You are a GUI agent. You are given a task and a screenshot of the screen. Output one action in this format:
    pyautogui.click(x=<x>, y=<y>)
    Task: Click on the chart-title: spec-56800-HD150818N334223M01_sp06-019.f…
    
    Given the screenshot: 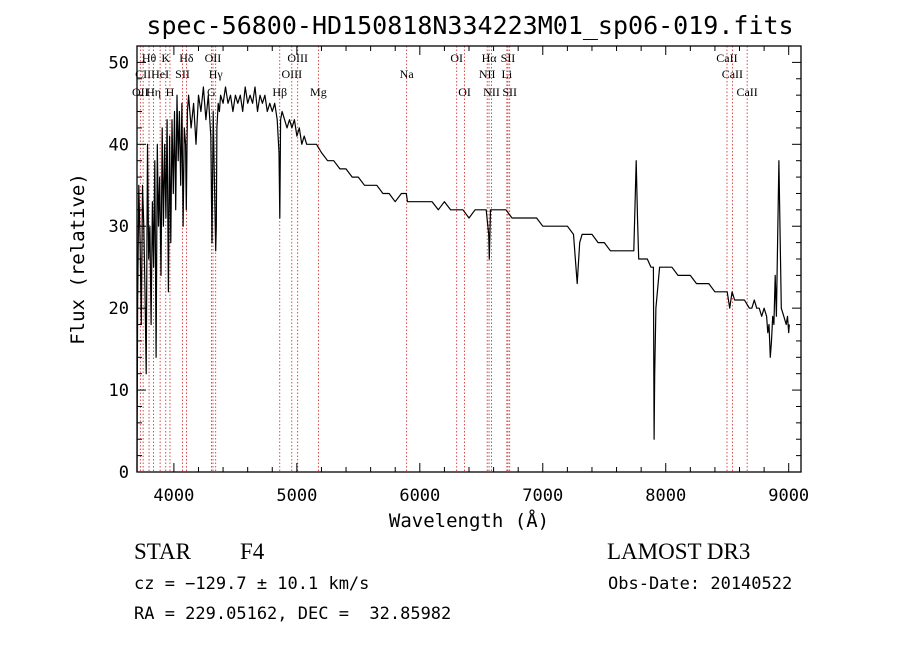 What is the action you would take?
    pyautogui.click(x=469, y=25)
    